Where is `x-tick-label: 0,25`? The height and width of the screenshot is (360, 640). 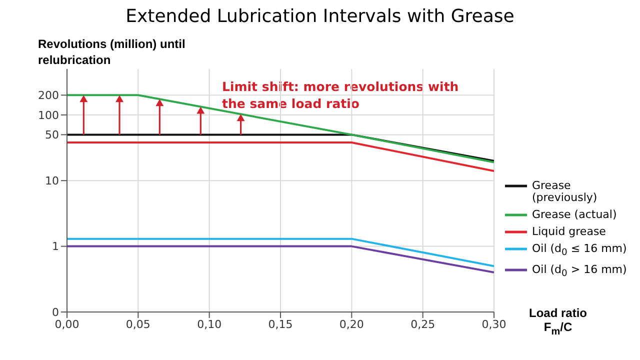
x-tick-label: 0,25 is located at coordinates (423, 324).